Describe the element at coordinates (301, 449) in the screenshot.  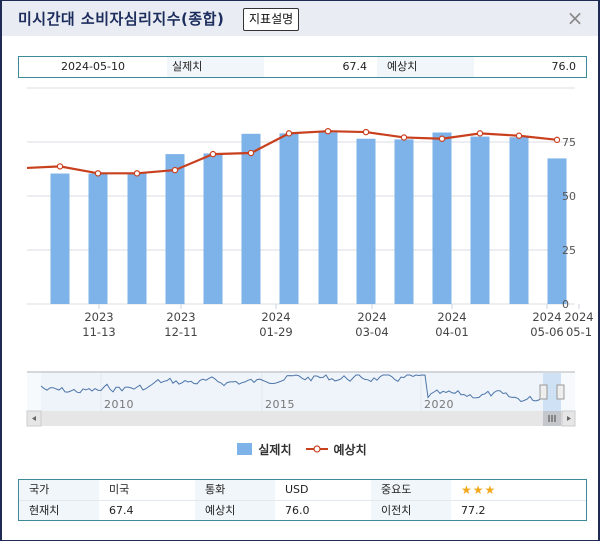
I see `chart-legend: 실제치 예상치` at that location.